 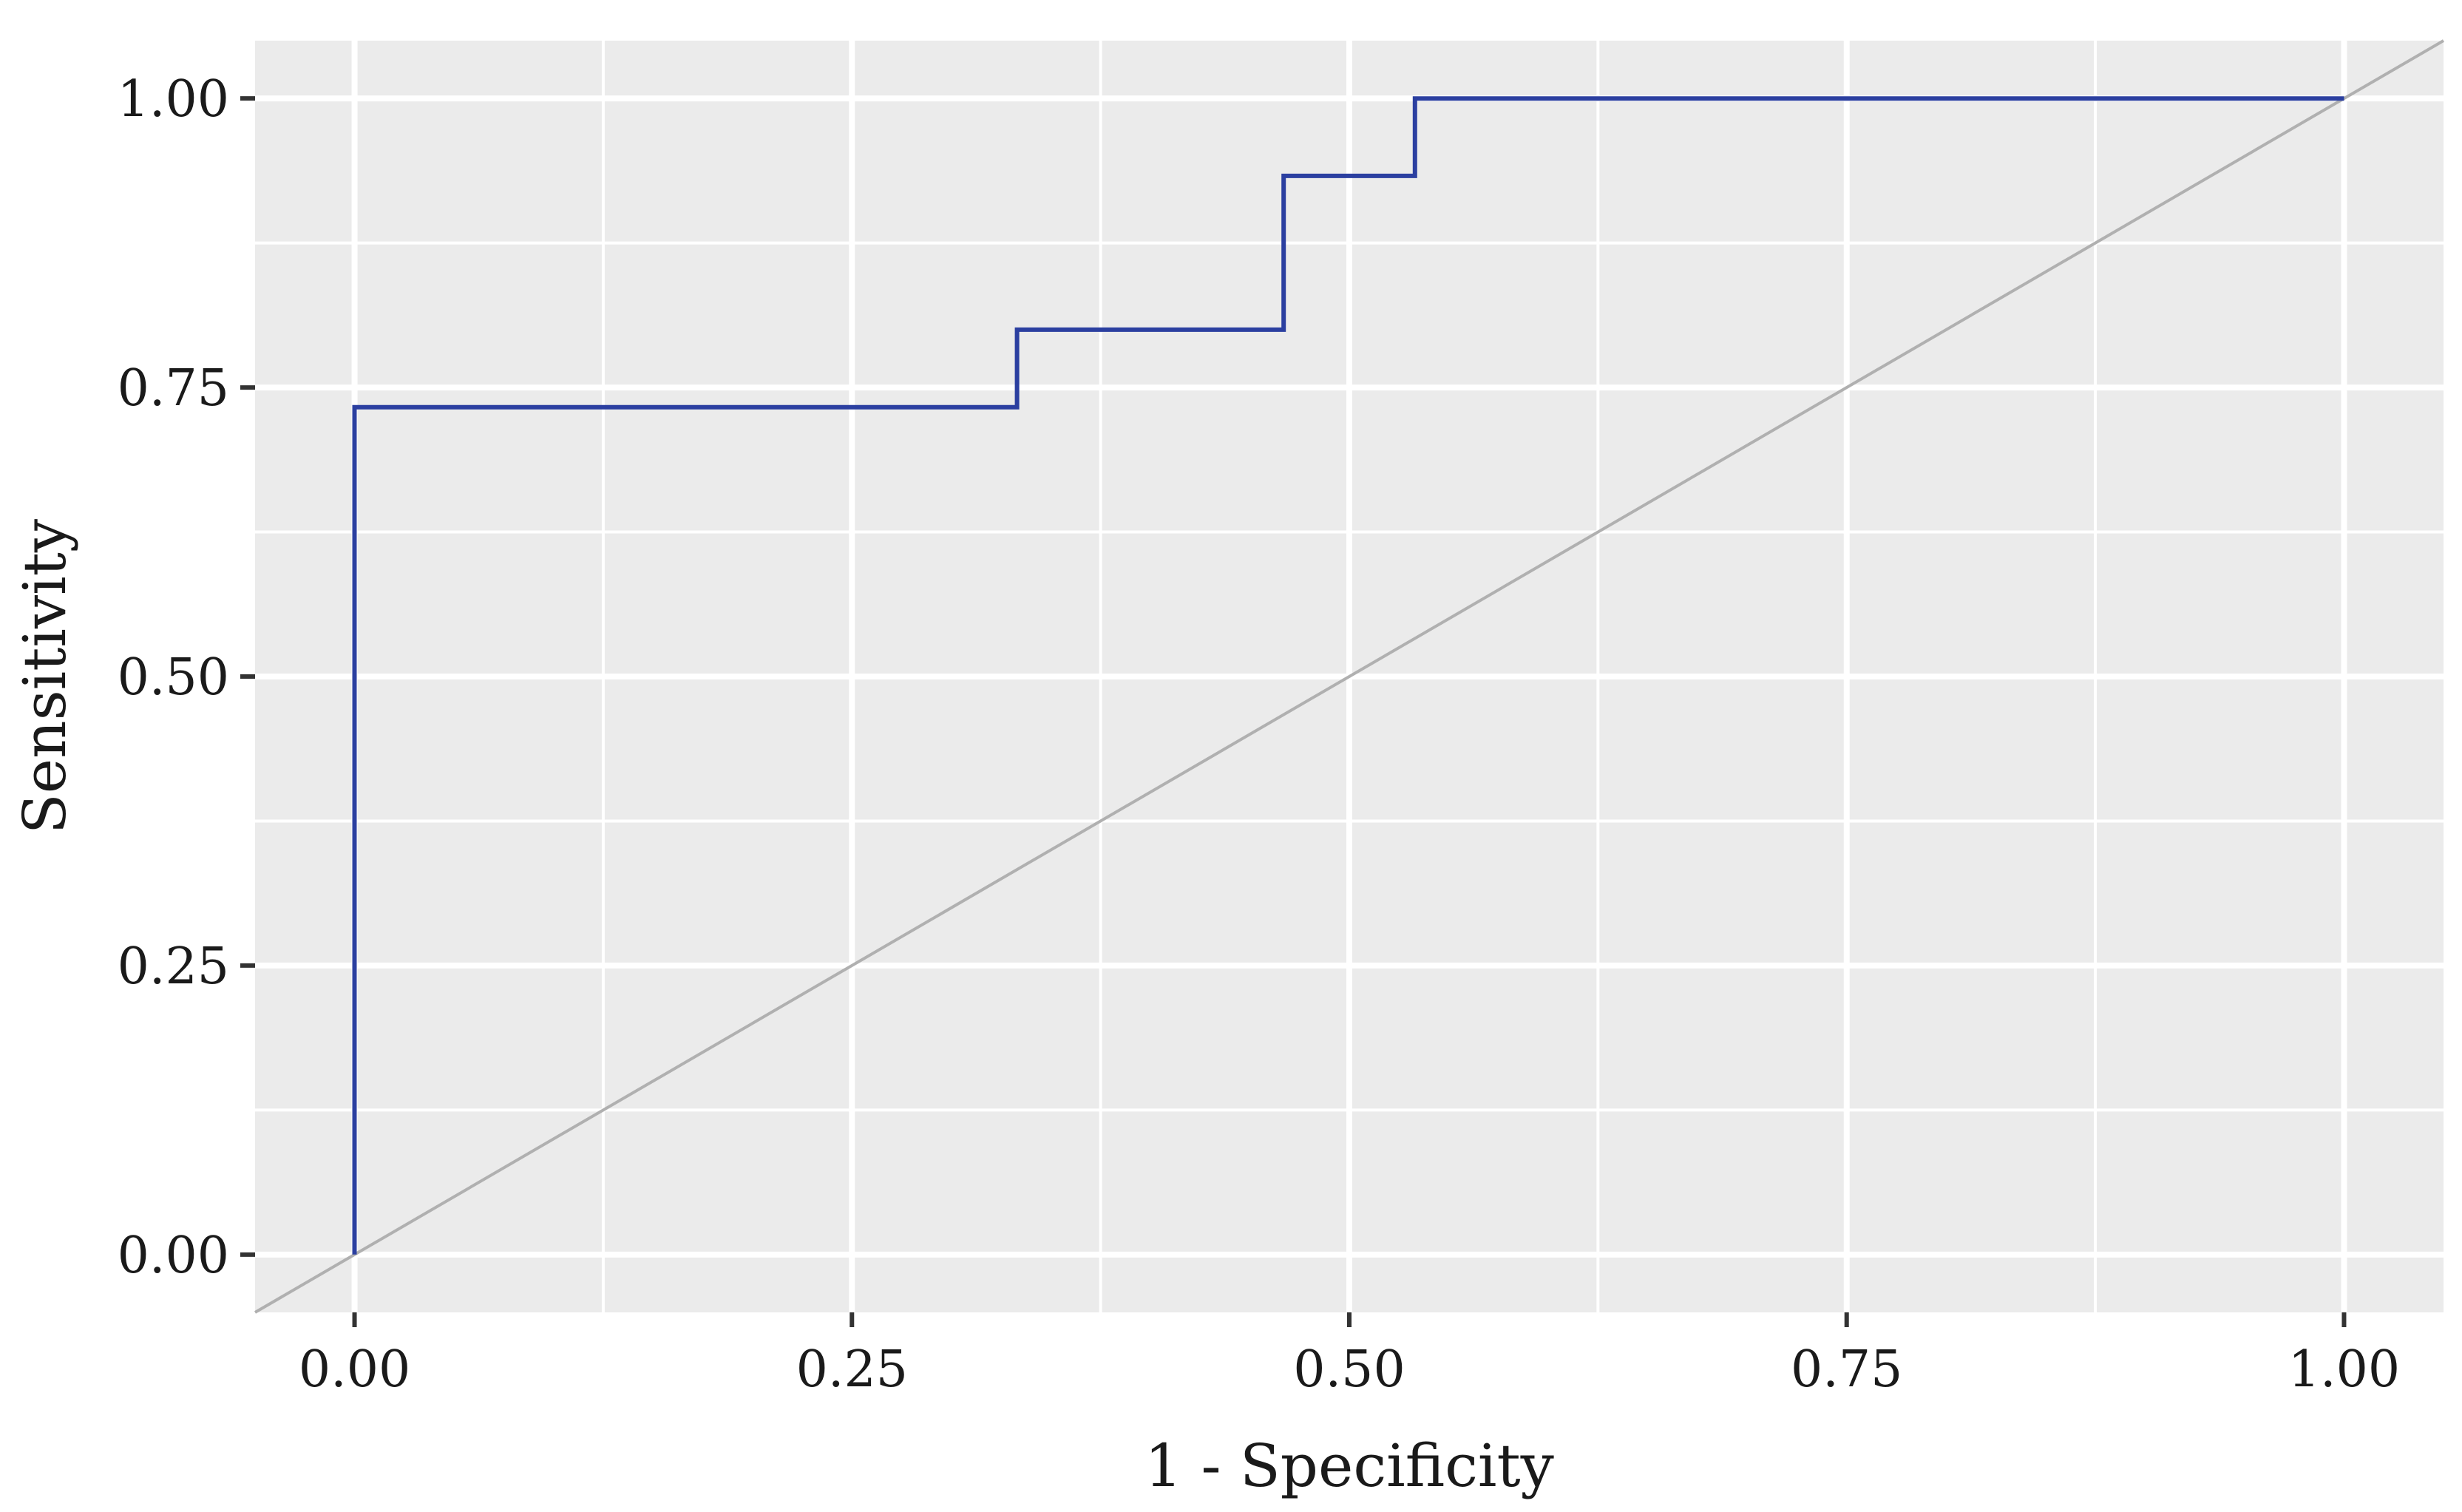 What do you see at coordinates (2344, 1369) in the screenshot?
I see `x-tick-label: 1.00` at bounding box center [2344, 1369].